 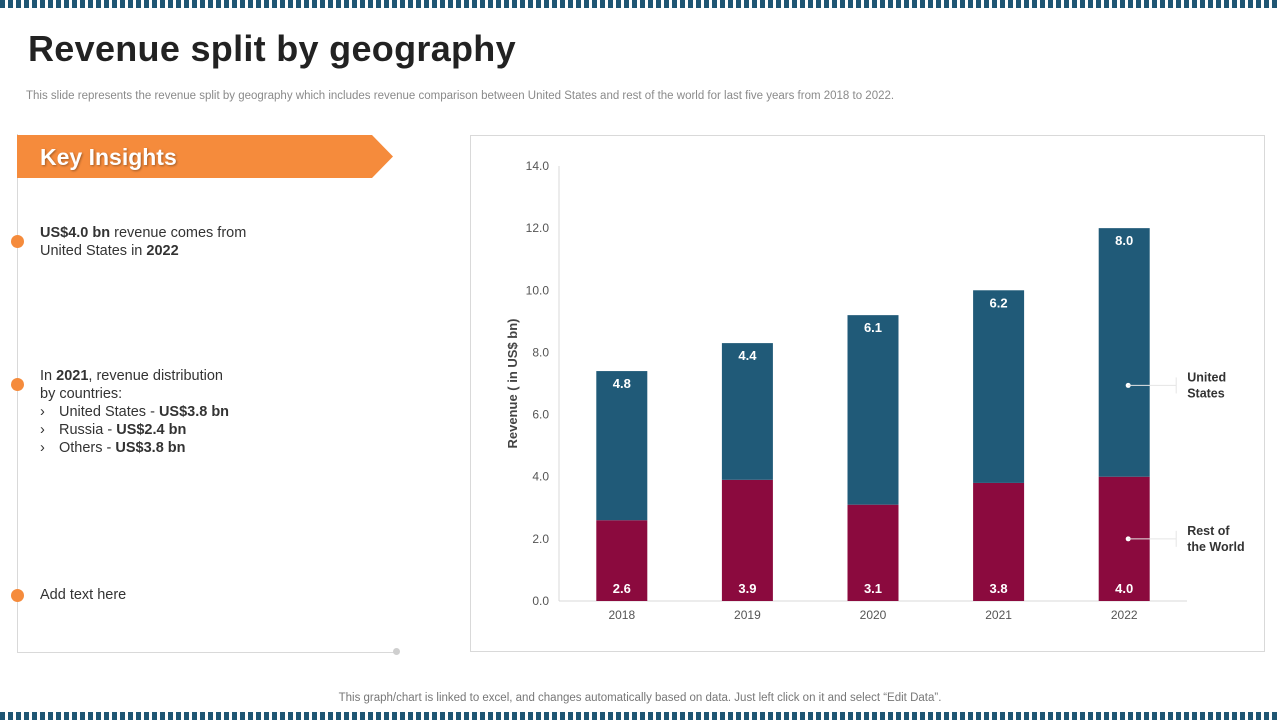 What do you see at coordinates (93, 251) in the screenshot?
I see `insight-1-text-b: United States in` at bounding box center [93, 251].